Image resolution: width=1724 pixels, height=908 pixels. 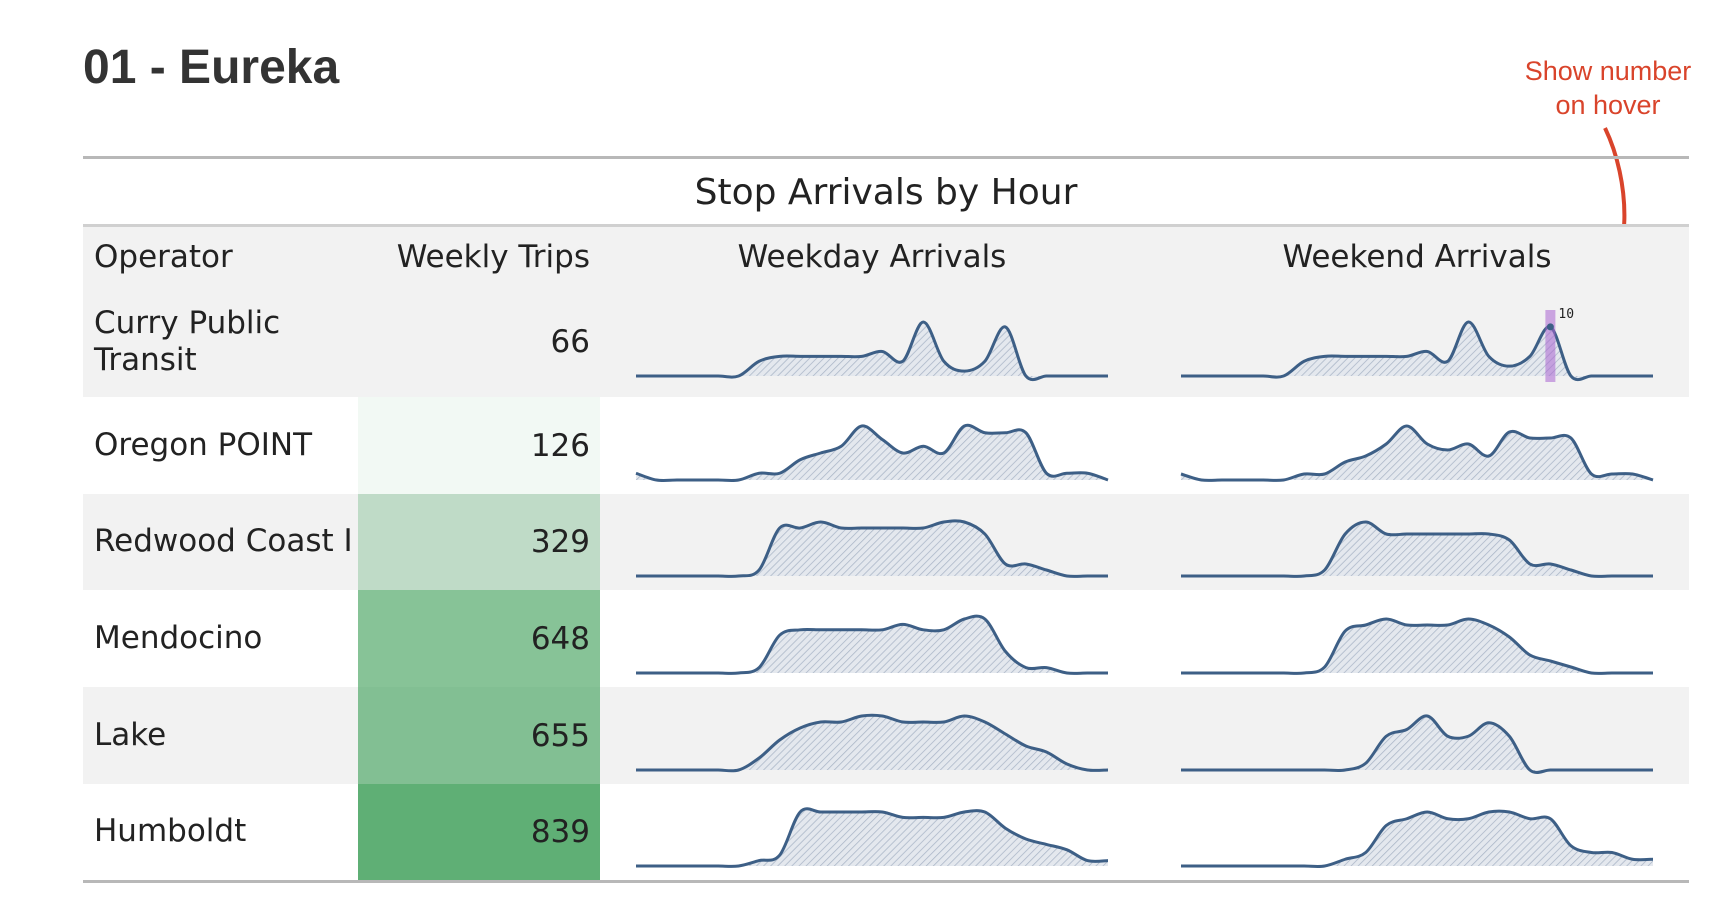 I want to click on annotation: Show number, so click(x=1608, y=71).